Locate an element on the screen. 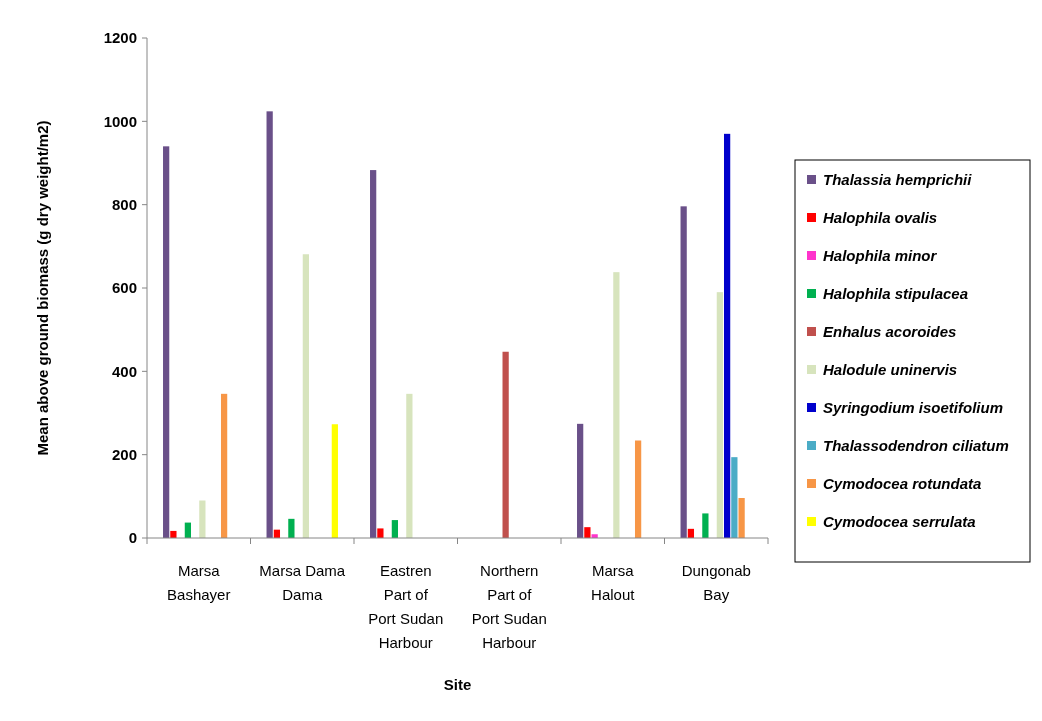 This screenshot has height=721, width=1042. y-tick-label: 200 is located at coordinates (124, 454).